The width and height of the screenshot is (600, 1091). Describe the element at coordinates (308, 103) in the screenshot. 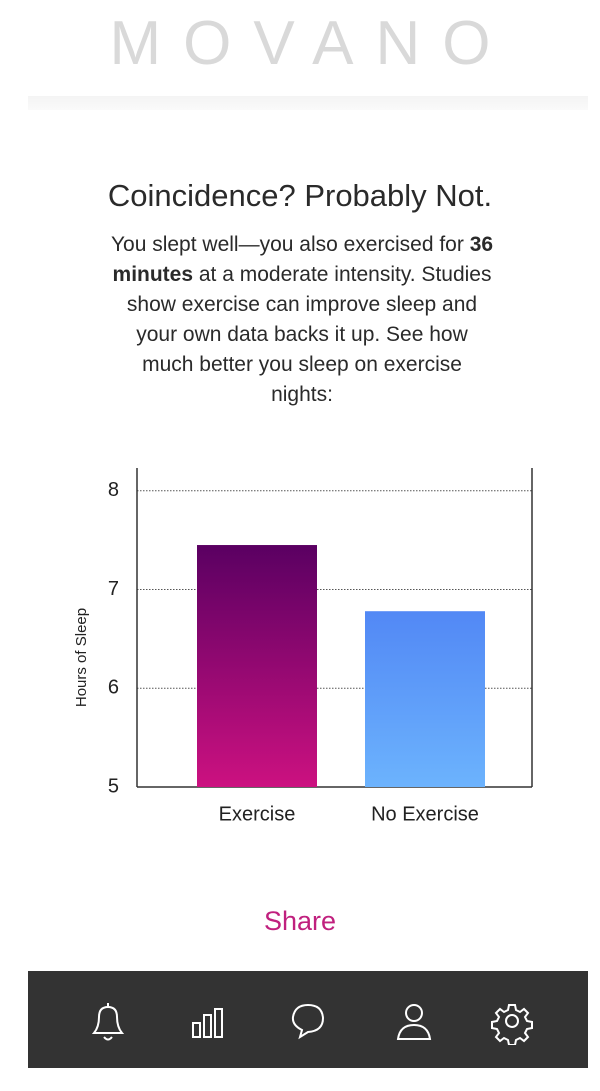

I see `header-band` at that location.